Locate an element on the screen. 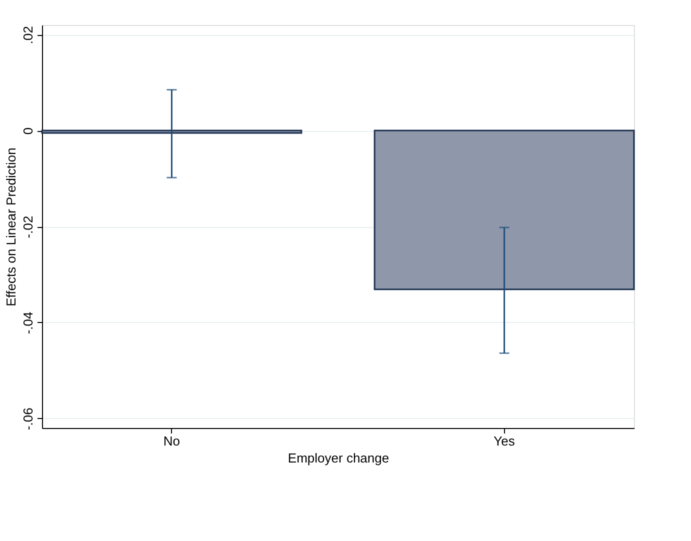 This screenshot has width=691, height=541. x-axis-title: Employer change is located at coordinates (339, 458).